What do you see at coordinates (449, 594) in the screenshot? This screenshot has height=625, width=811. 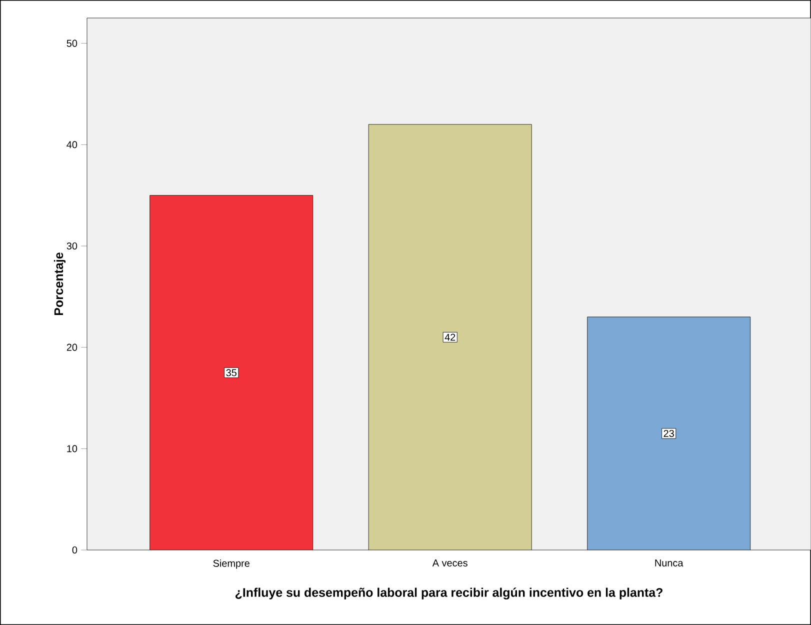 I see `x-axis-title: ¿Influye su desempeño laboral para recibir algún incentivo en la planta?` at bounding box center [449, 594].